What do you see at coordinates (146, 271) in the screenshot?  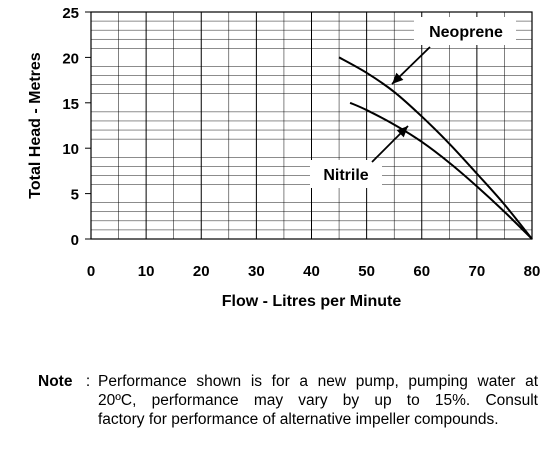 I see `x-tick-label: 10` at bounding box center [146, 271].